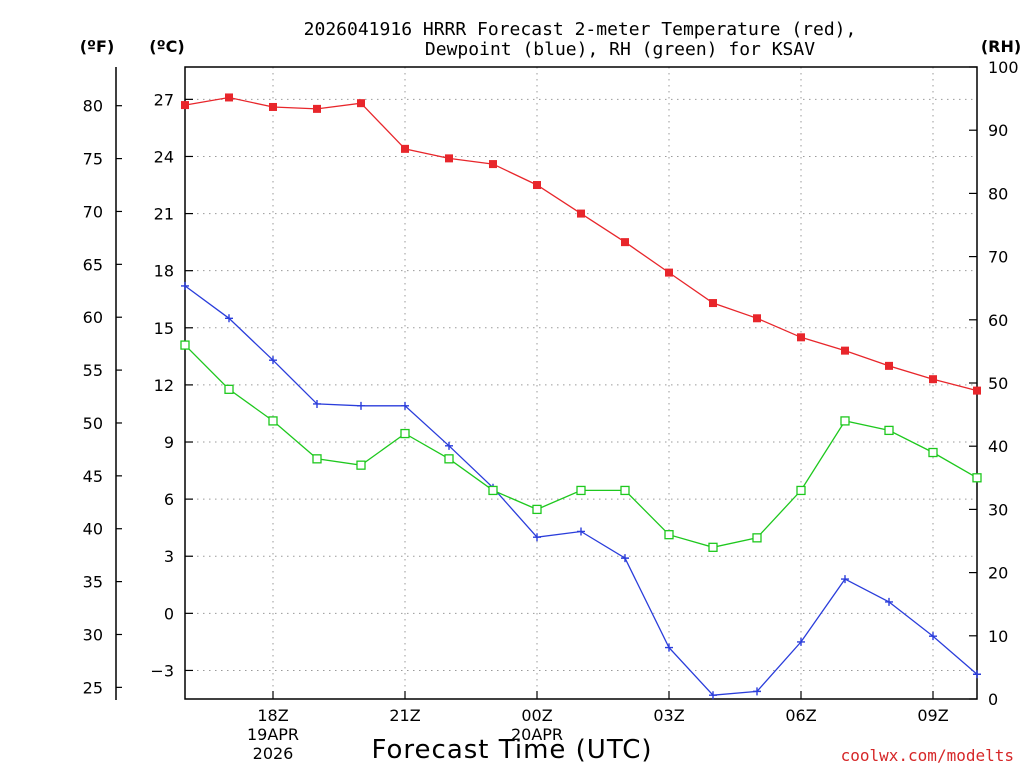 This screenshot has height=768, width=1024. I want to click on celsius-tick-label: 0, so click(169, 613).